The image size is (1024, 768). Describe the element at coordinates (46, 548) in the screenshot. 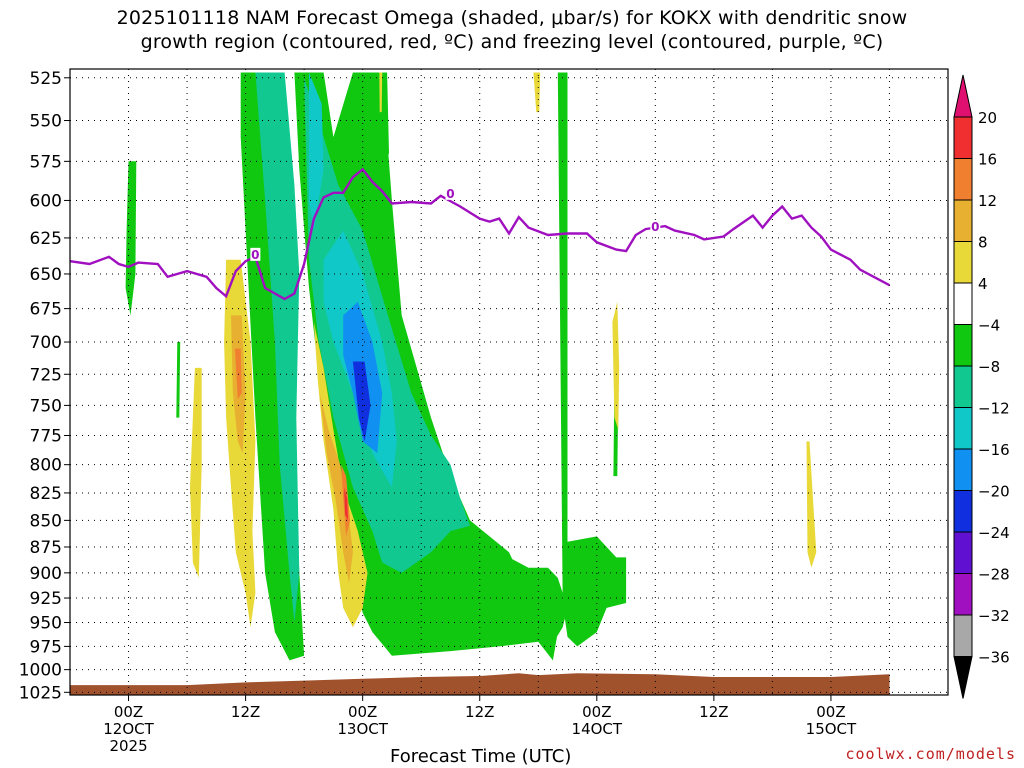

I see `y-tick-label-875: 875` at that location.